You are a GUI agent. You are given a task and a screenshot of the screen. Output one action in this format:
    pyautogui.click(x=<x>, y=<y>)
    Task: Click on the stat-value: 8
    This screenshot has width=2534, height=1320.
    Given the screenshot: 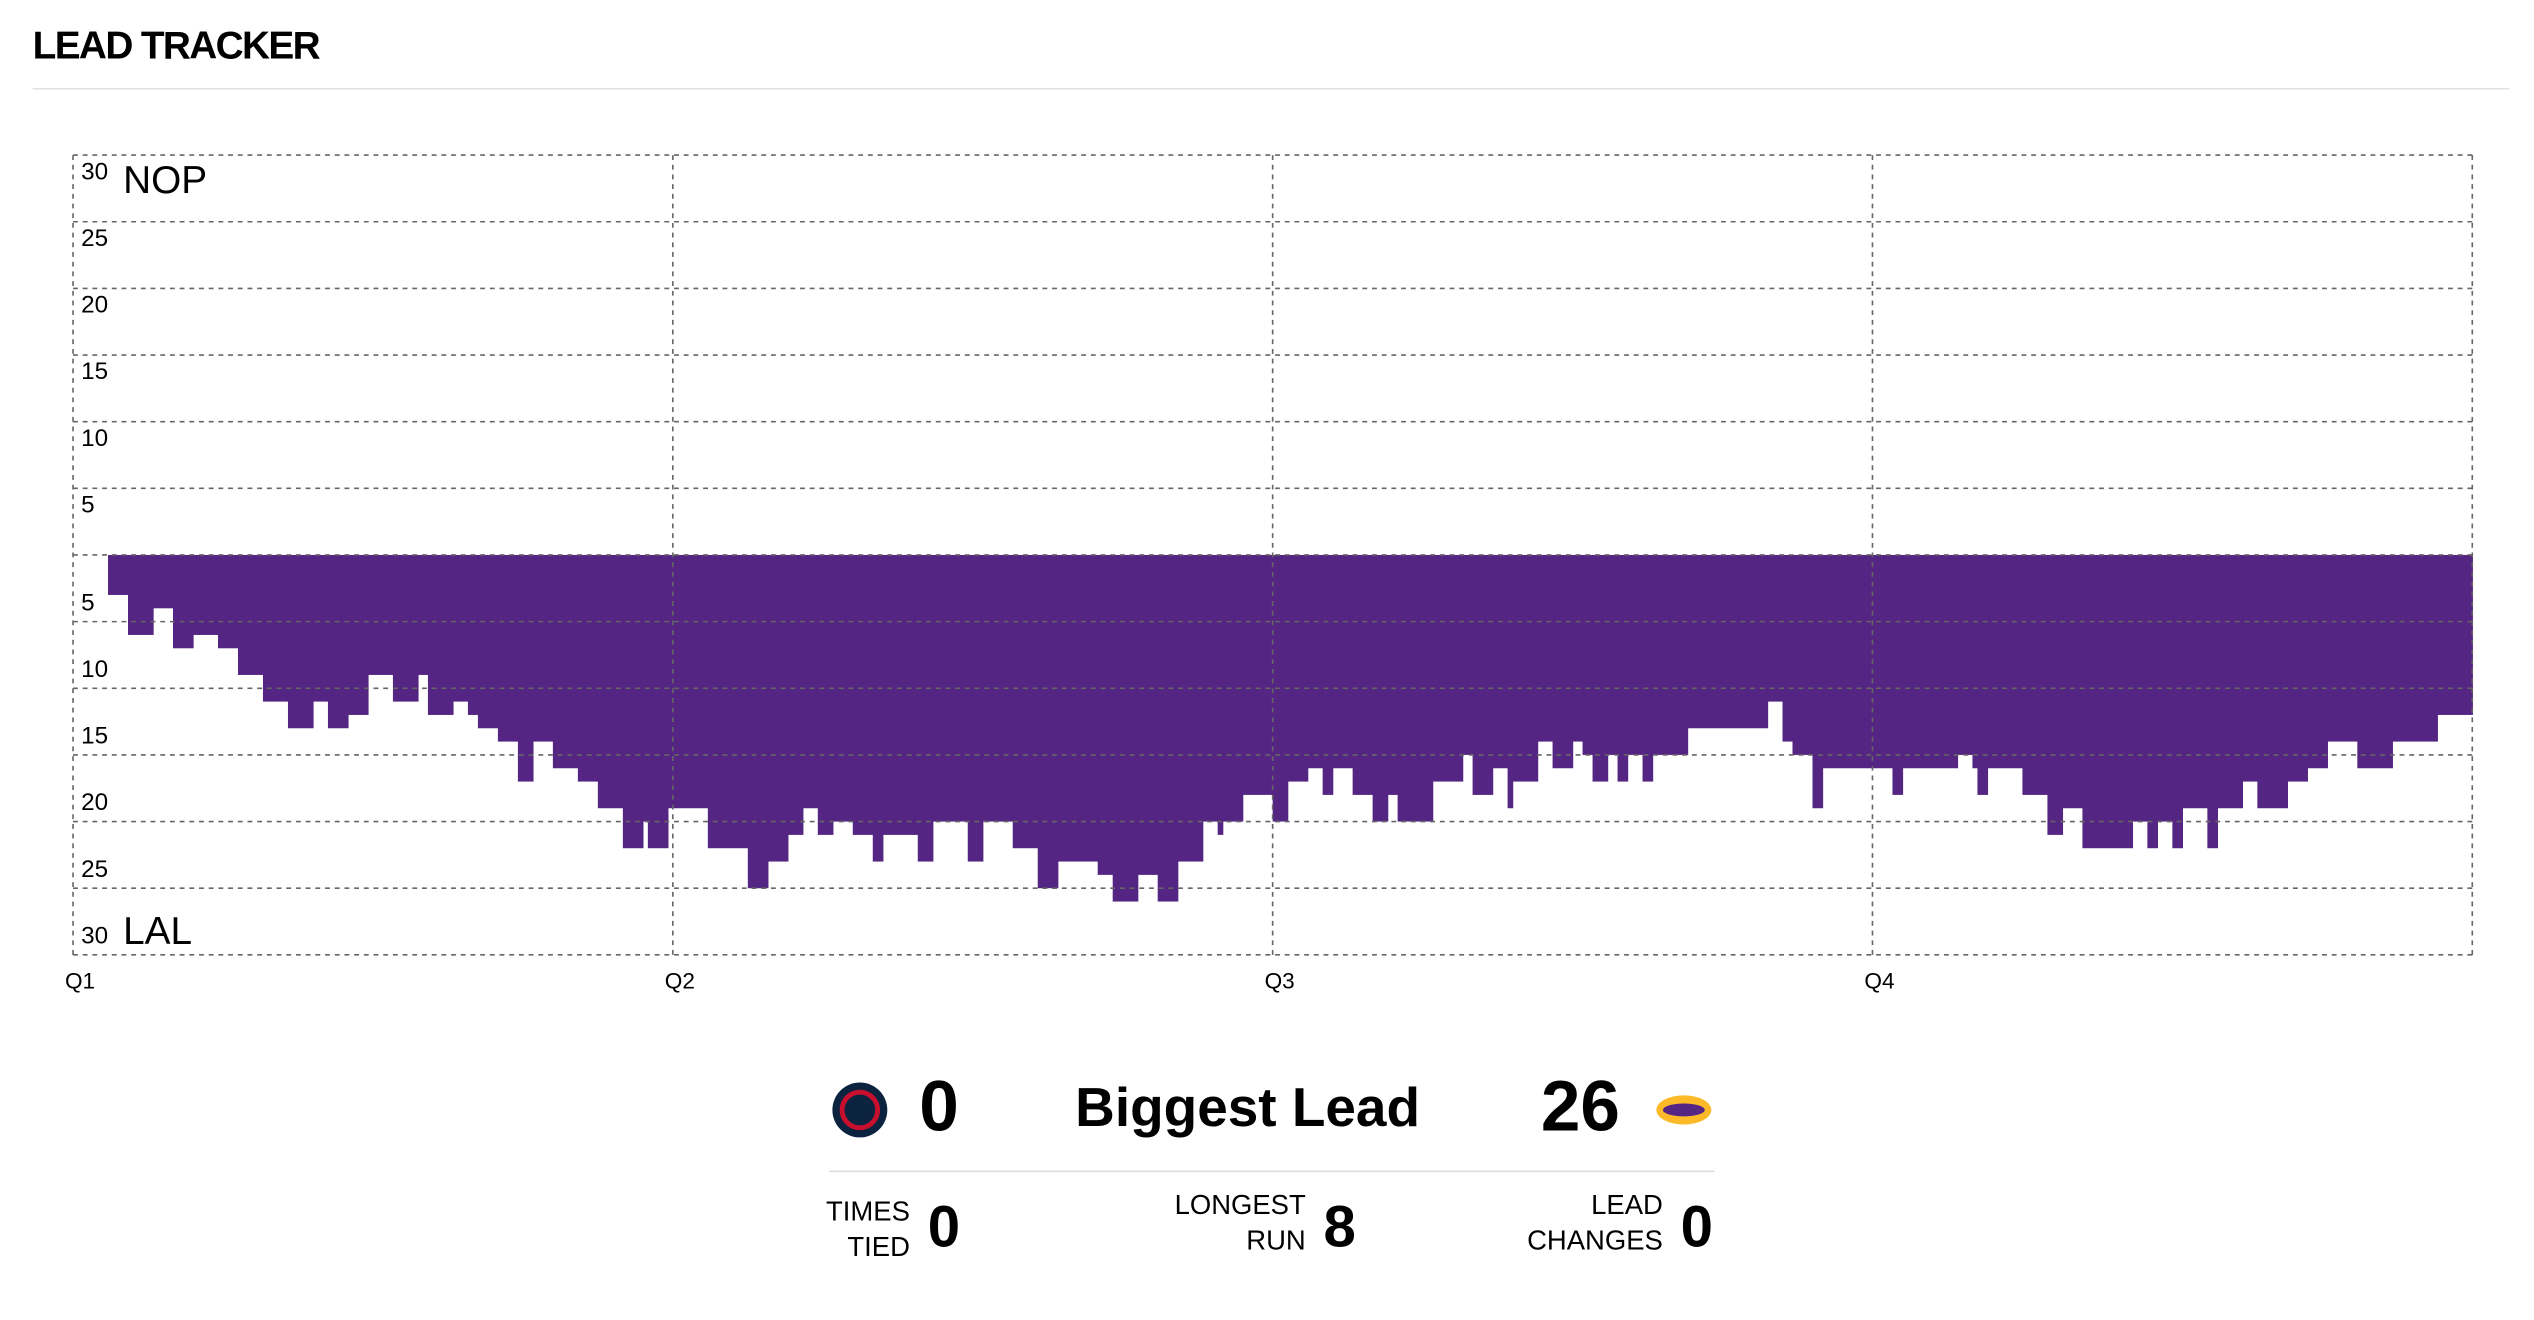 What is the action you would take?
    pyautogui.click(x=1340, y=1226)
    